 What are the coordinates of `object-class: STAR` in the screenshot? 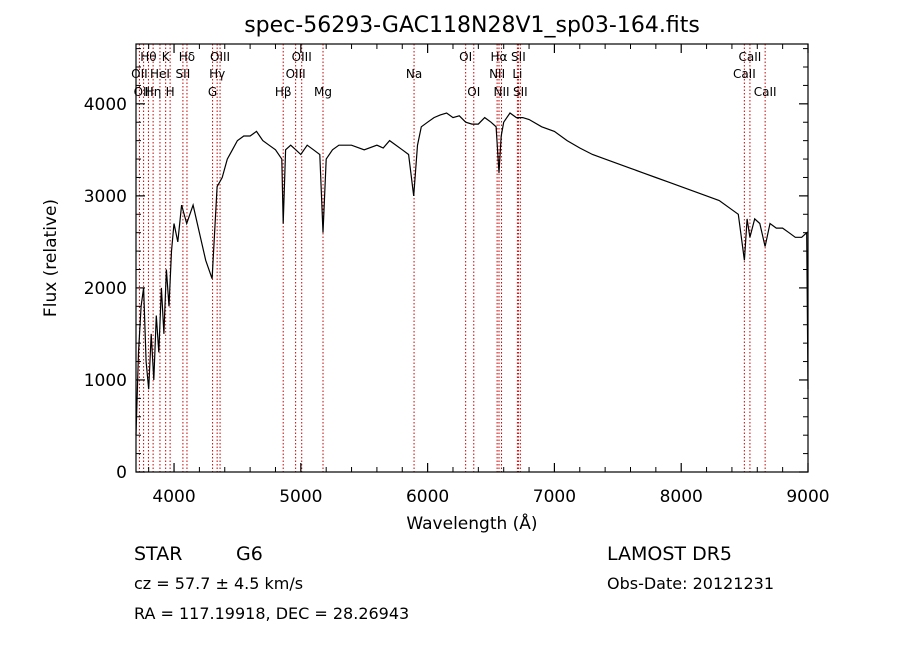 It's located at (158, 554).